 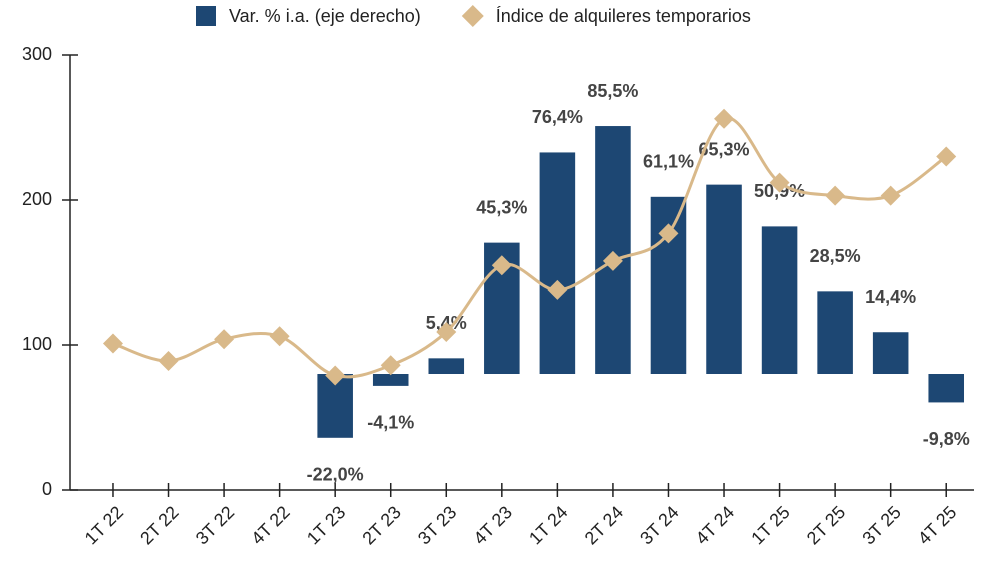 I want to click on data-label: -4,1%, so click(x=390, y=423).